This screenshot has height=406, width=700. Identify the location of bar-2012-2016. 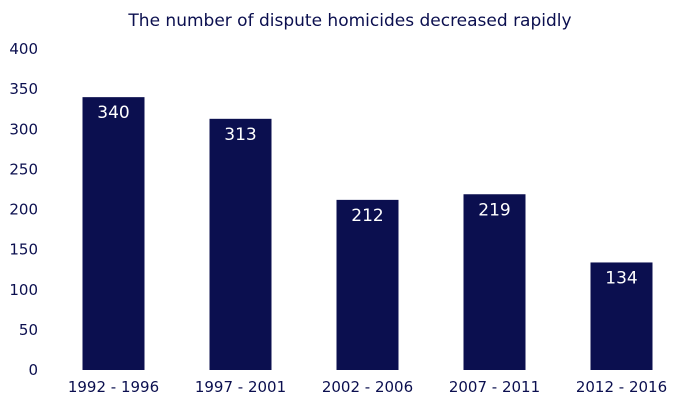
(621, 316).